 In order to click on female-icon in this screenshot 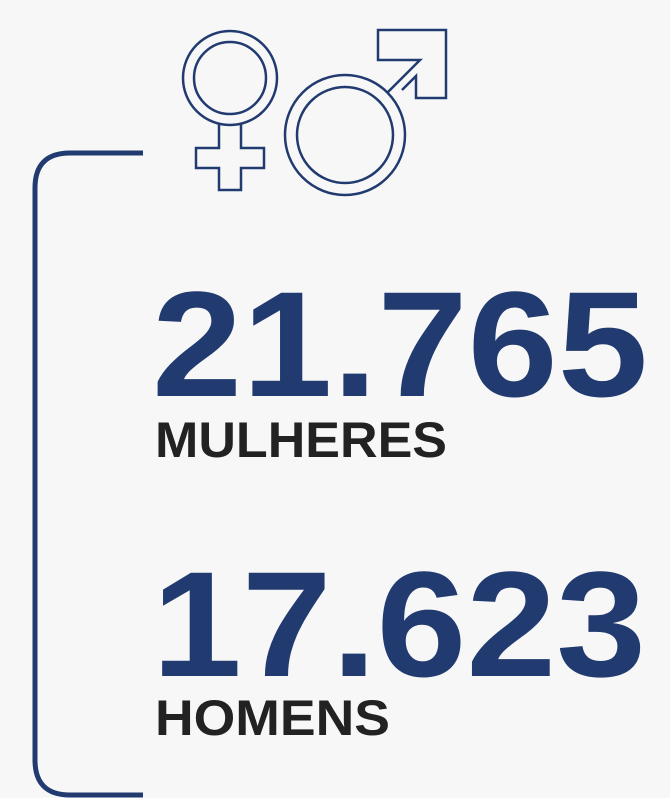, I will do `click(230, 110)`.